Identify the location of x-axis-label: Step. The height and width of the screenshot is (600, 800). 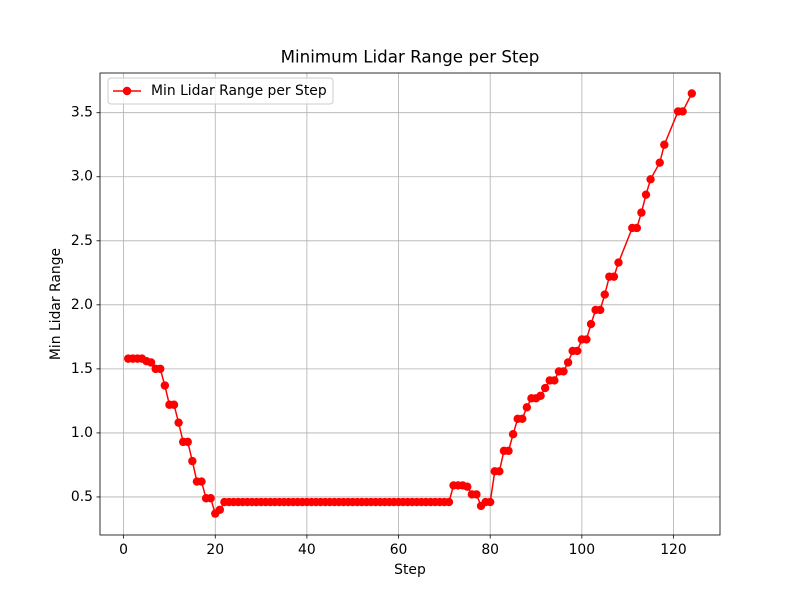
(410, 570).